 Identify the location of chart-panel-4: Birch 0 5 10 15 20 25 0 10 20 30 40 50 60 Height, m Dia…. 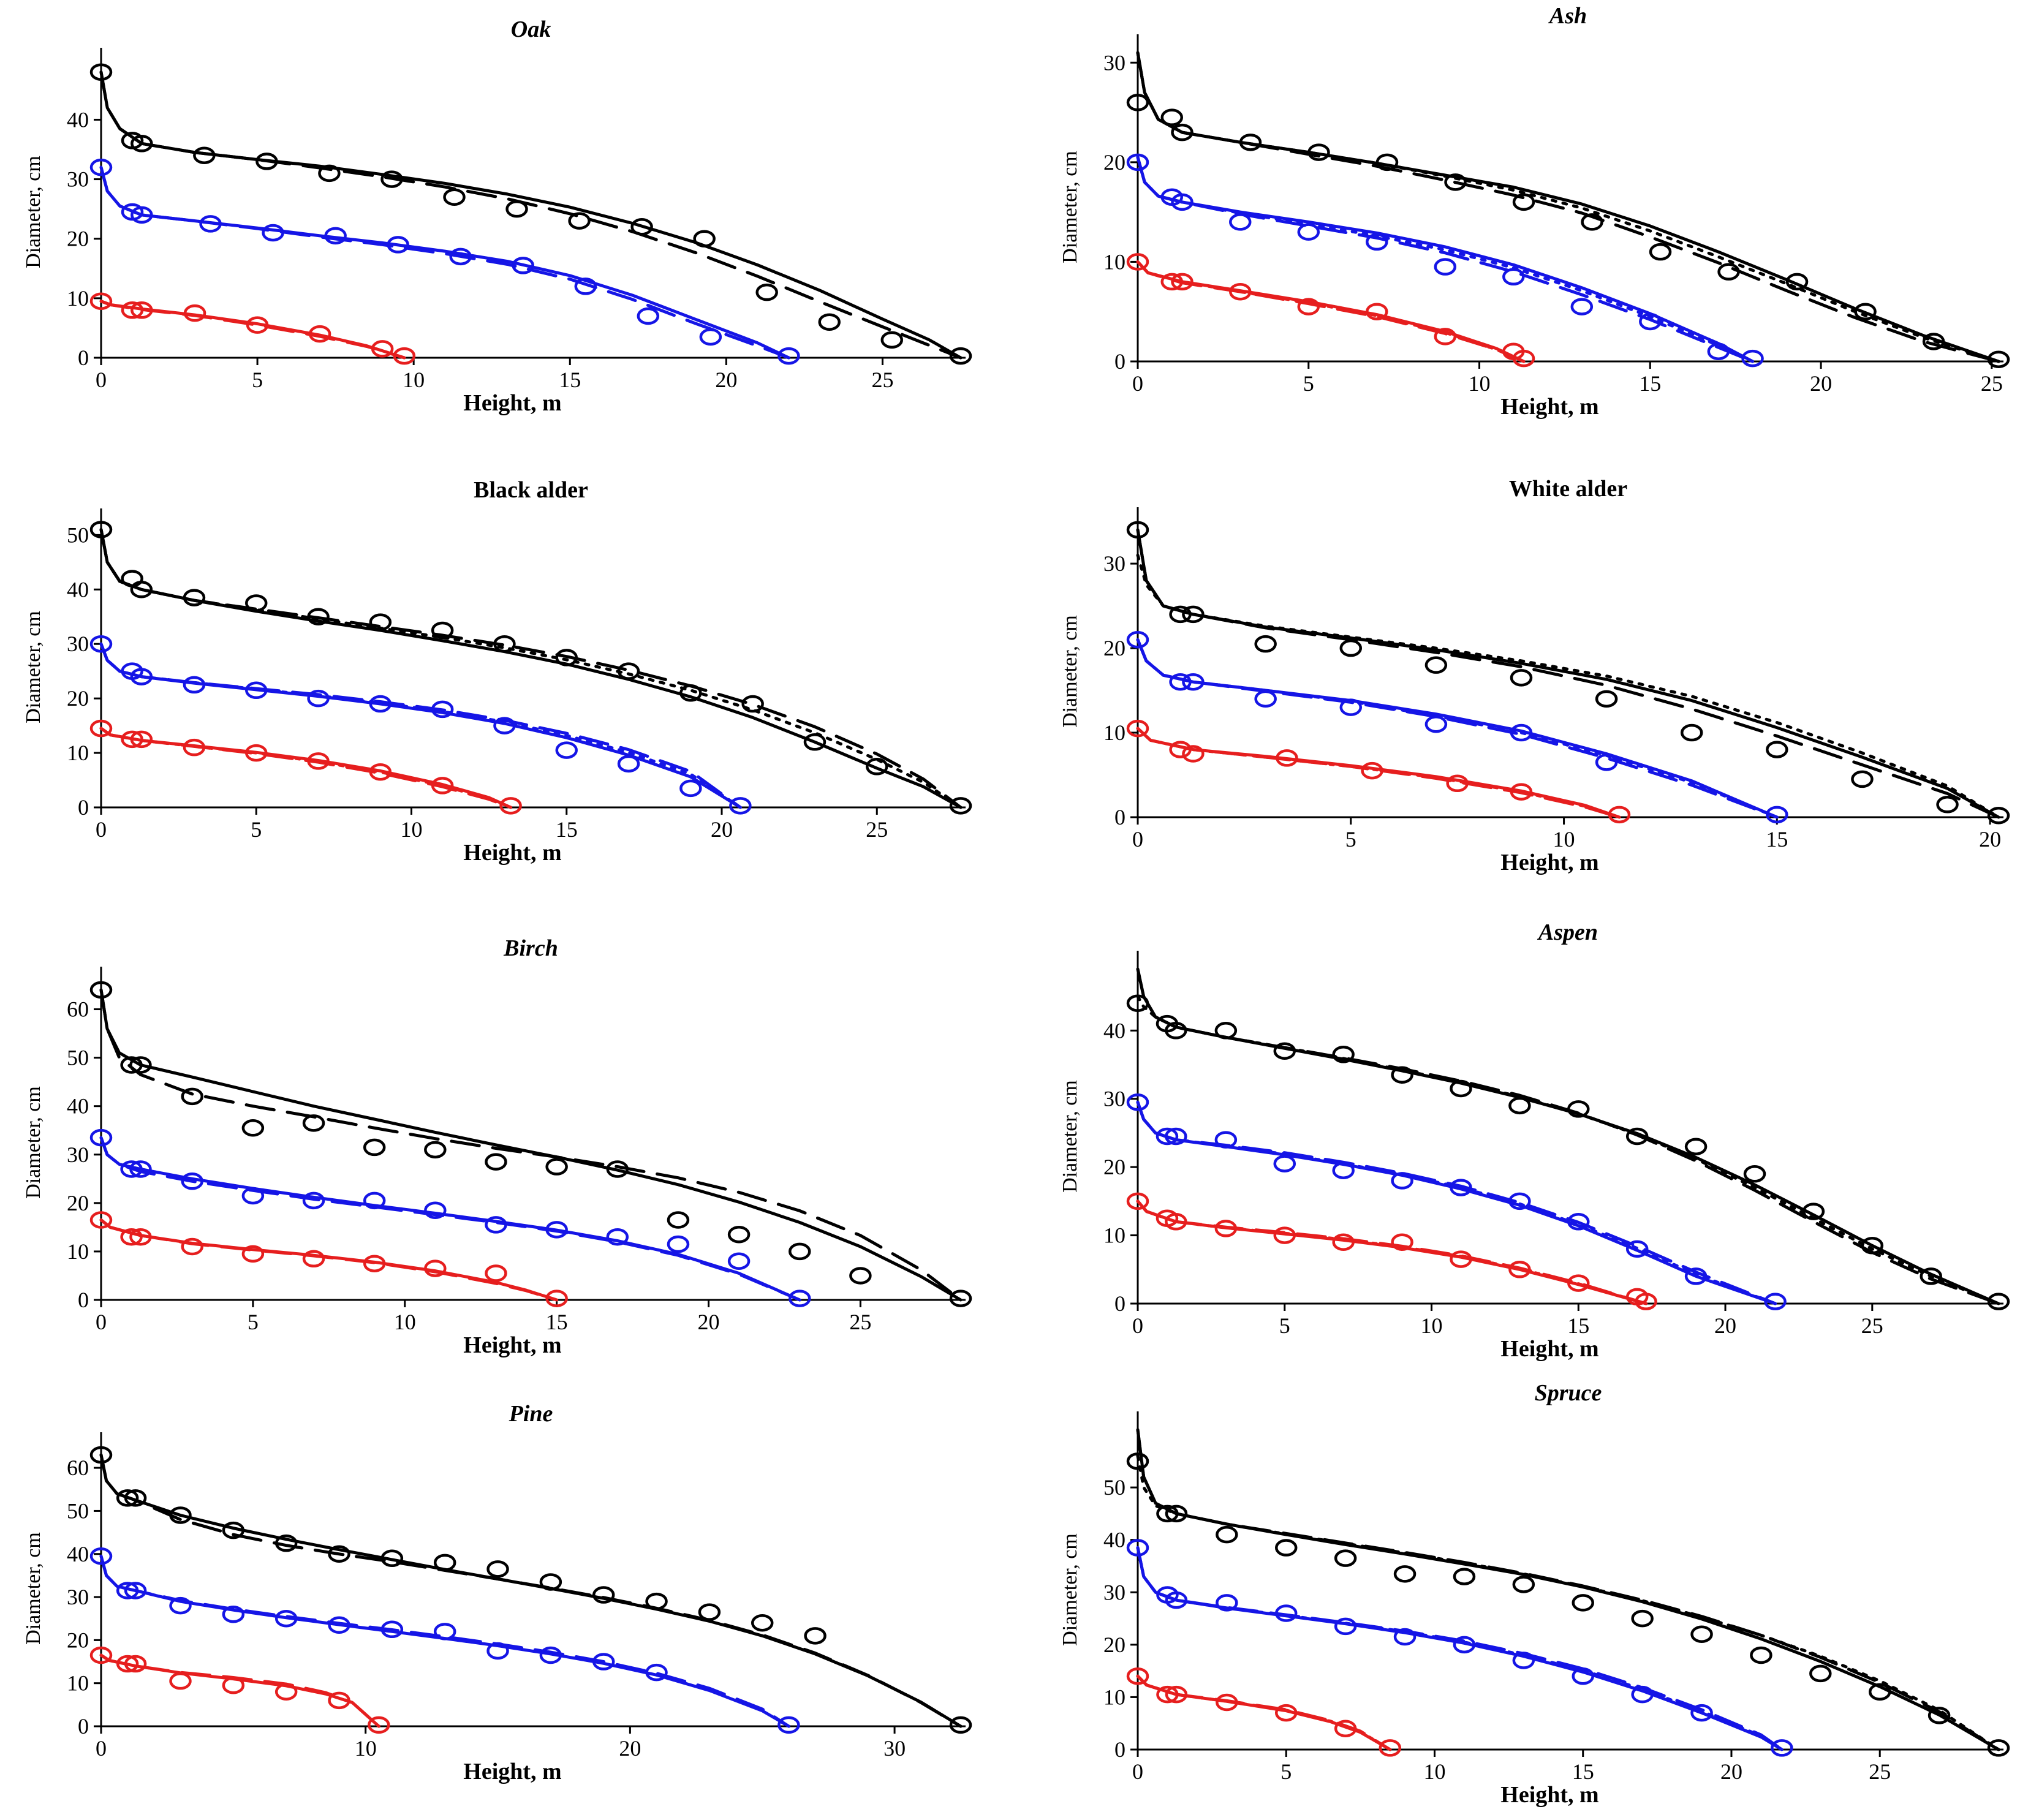
(497, 1146).